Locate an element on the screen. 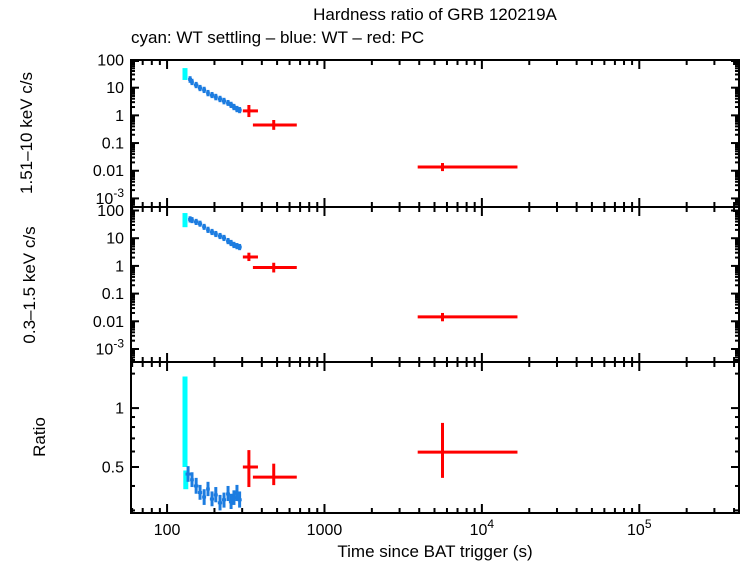 This screenshot has height=566, width=742. svg-text: 0.5 is located at coordinates (113, 467).